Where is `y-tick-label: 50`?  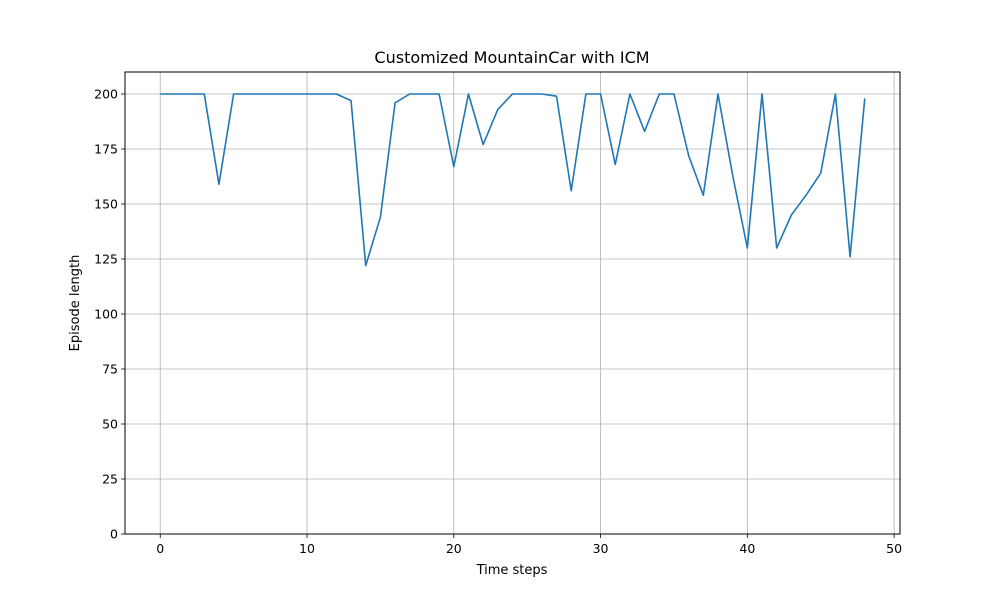 y-tick-label: 50 is located at coordinates (110, 424).